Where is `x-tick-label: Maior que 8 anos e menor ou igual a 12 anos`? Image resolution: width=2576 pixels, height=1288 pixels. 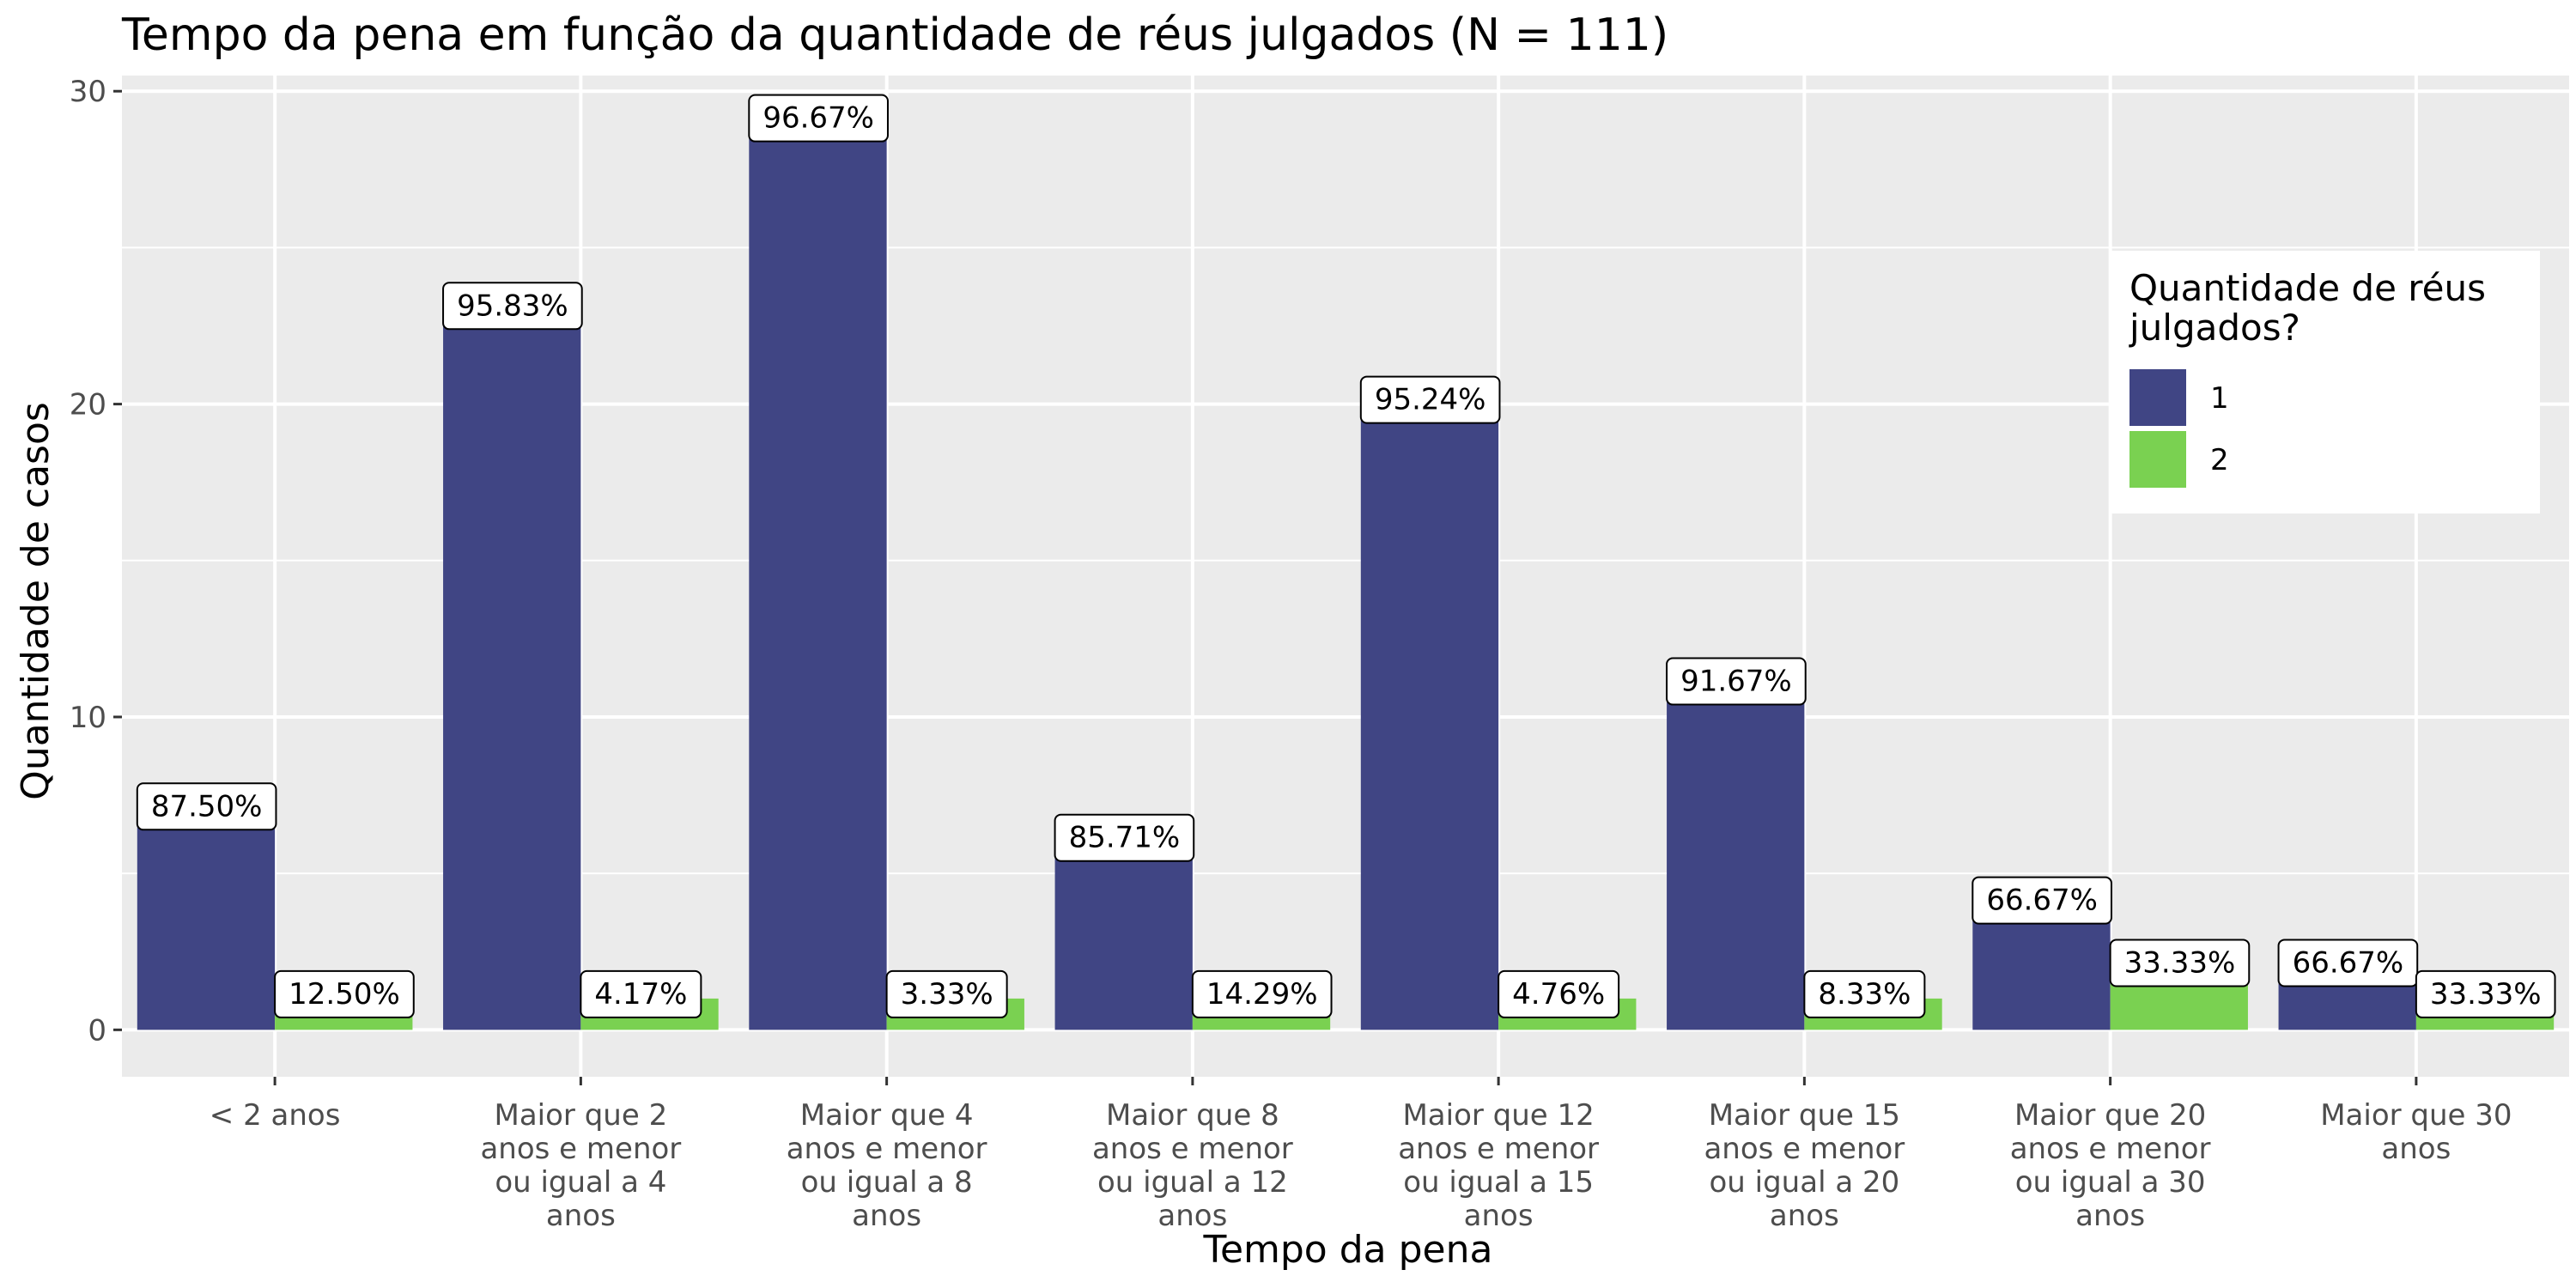 x-tick-label: Maior que 8 anos e menor ou igual a 12 anos is located at coordinates (1192, 1166).